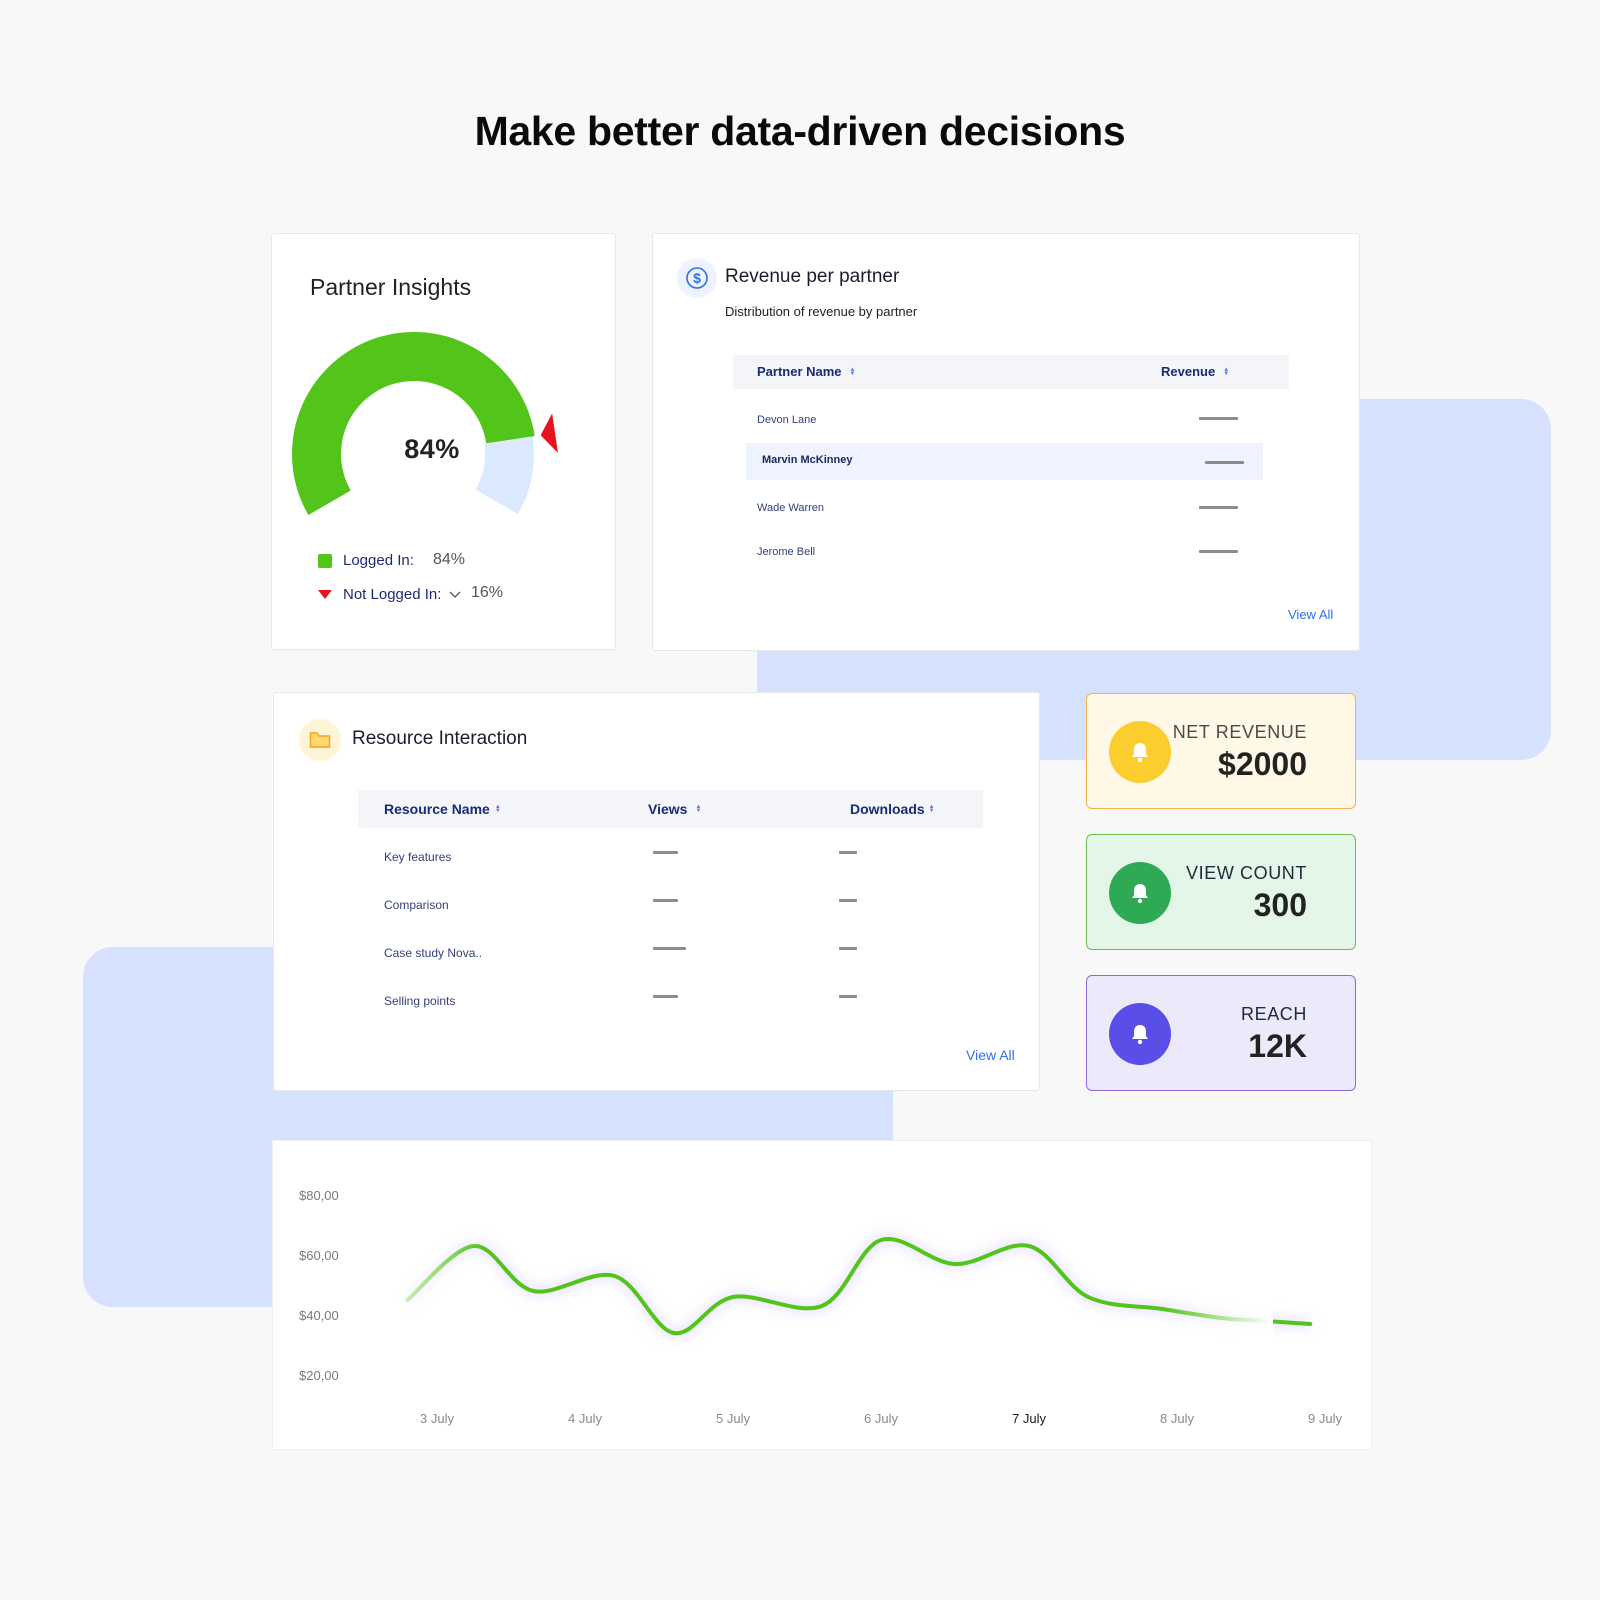 The width and height of the screenshot is (1600, 1600). I want to click on legend-logged-in: Logged In:, so click(366, 560).